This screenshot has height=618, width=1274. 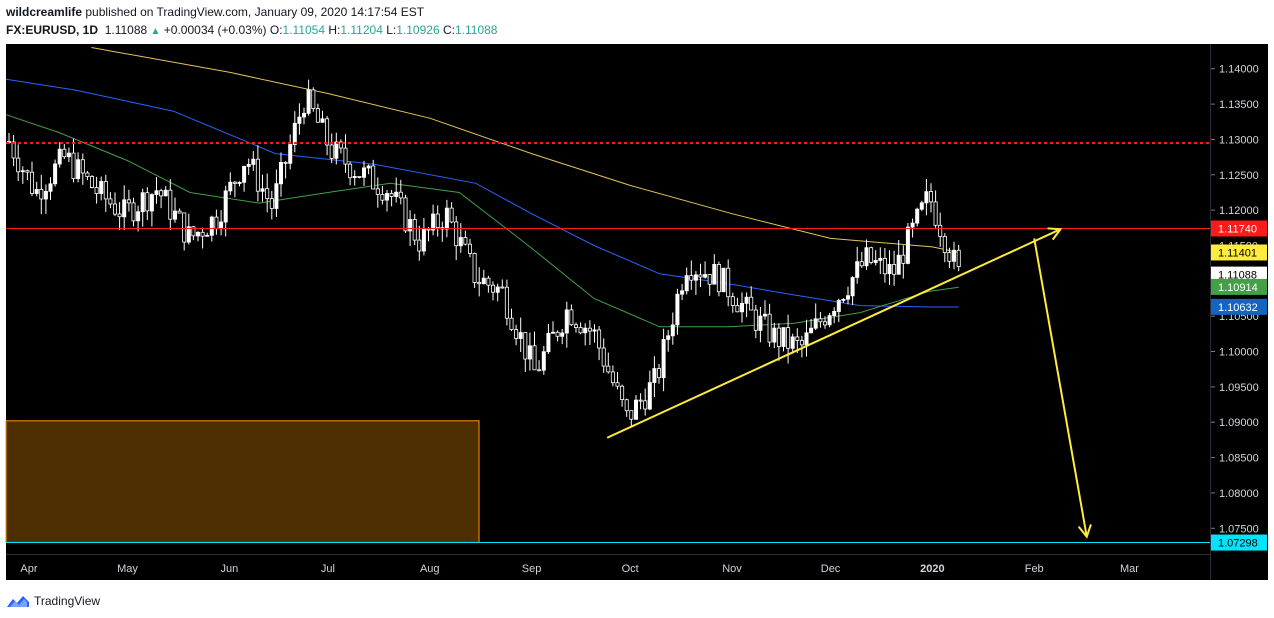 I want to click on high-label: H:, so click(x=334, y=30).